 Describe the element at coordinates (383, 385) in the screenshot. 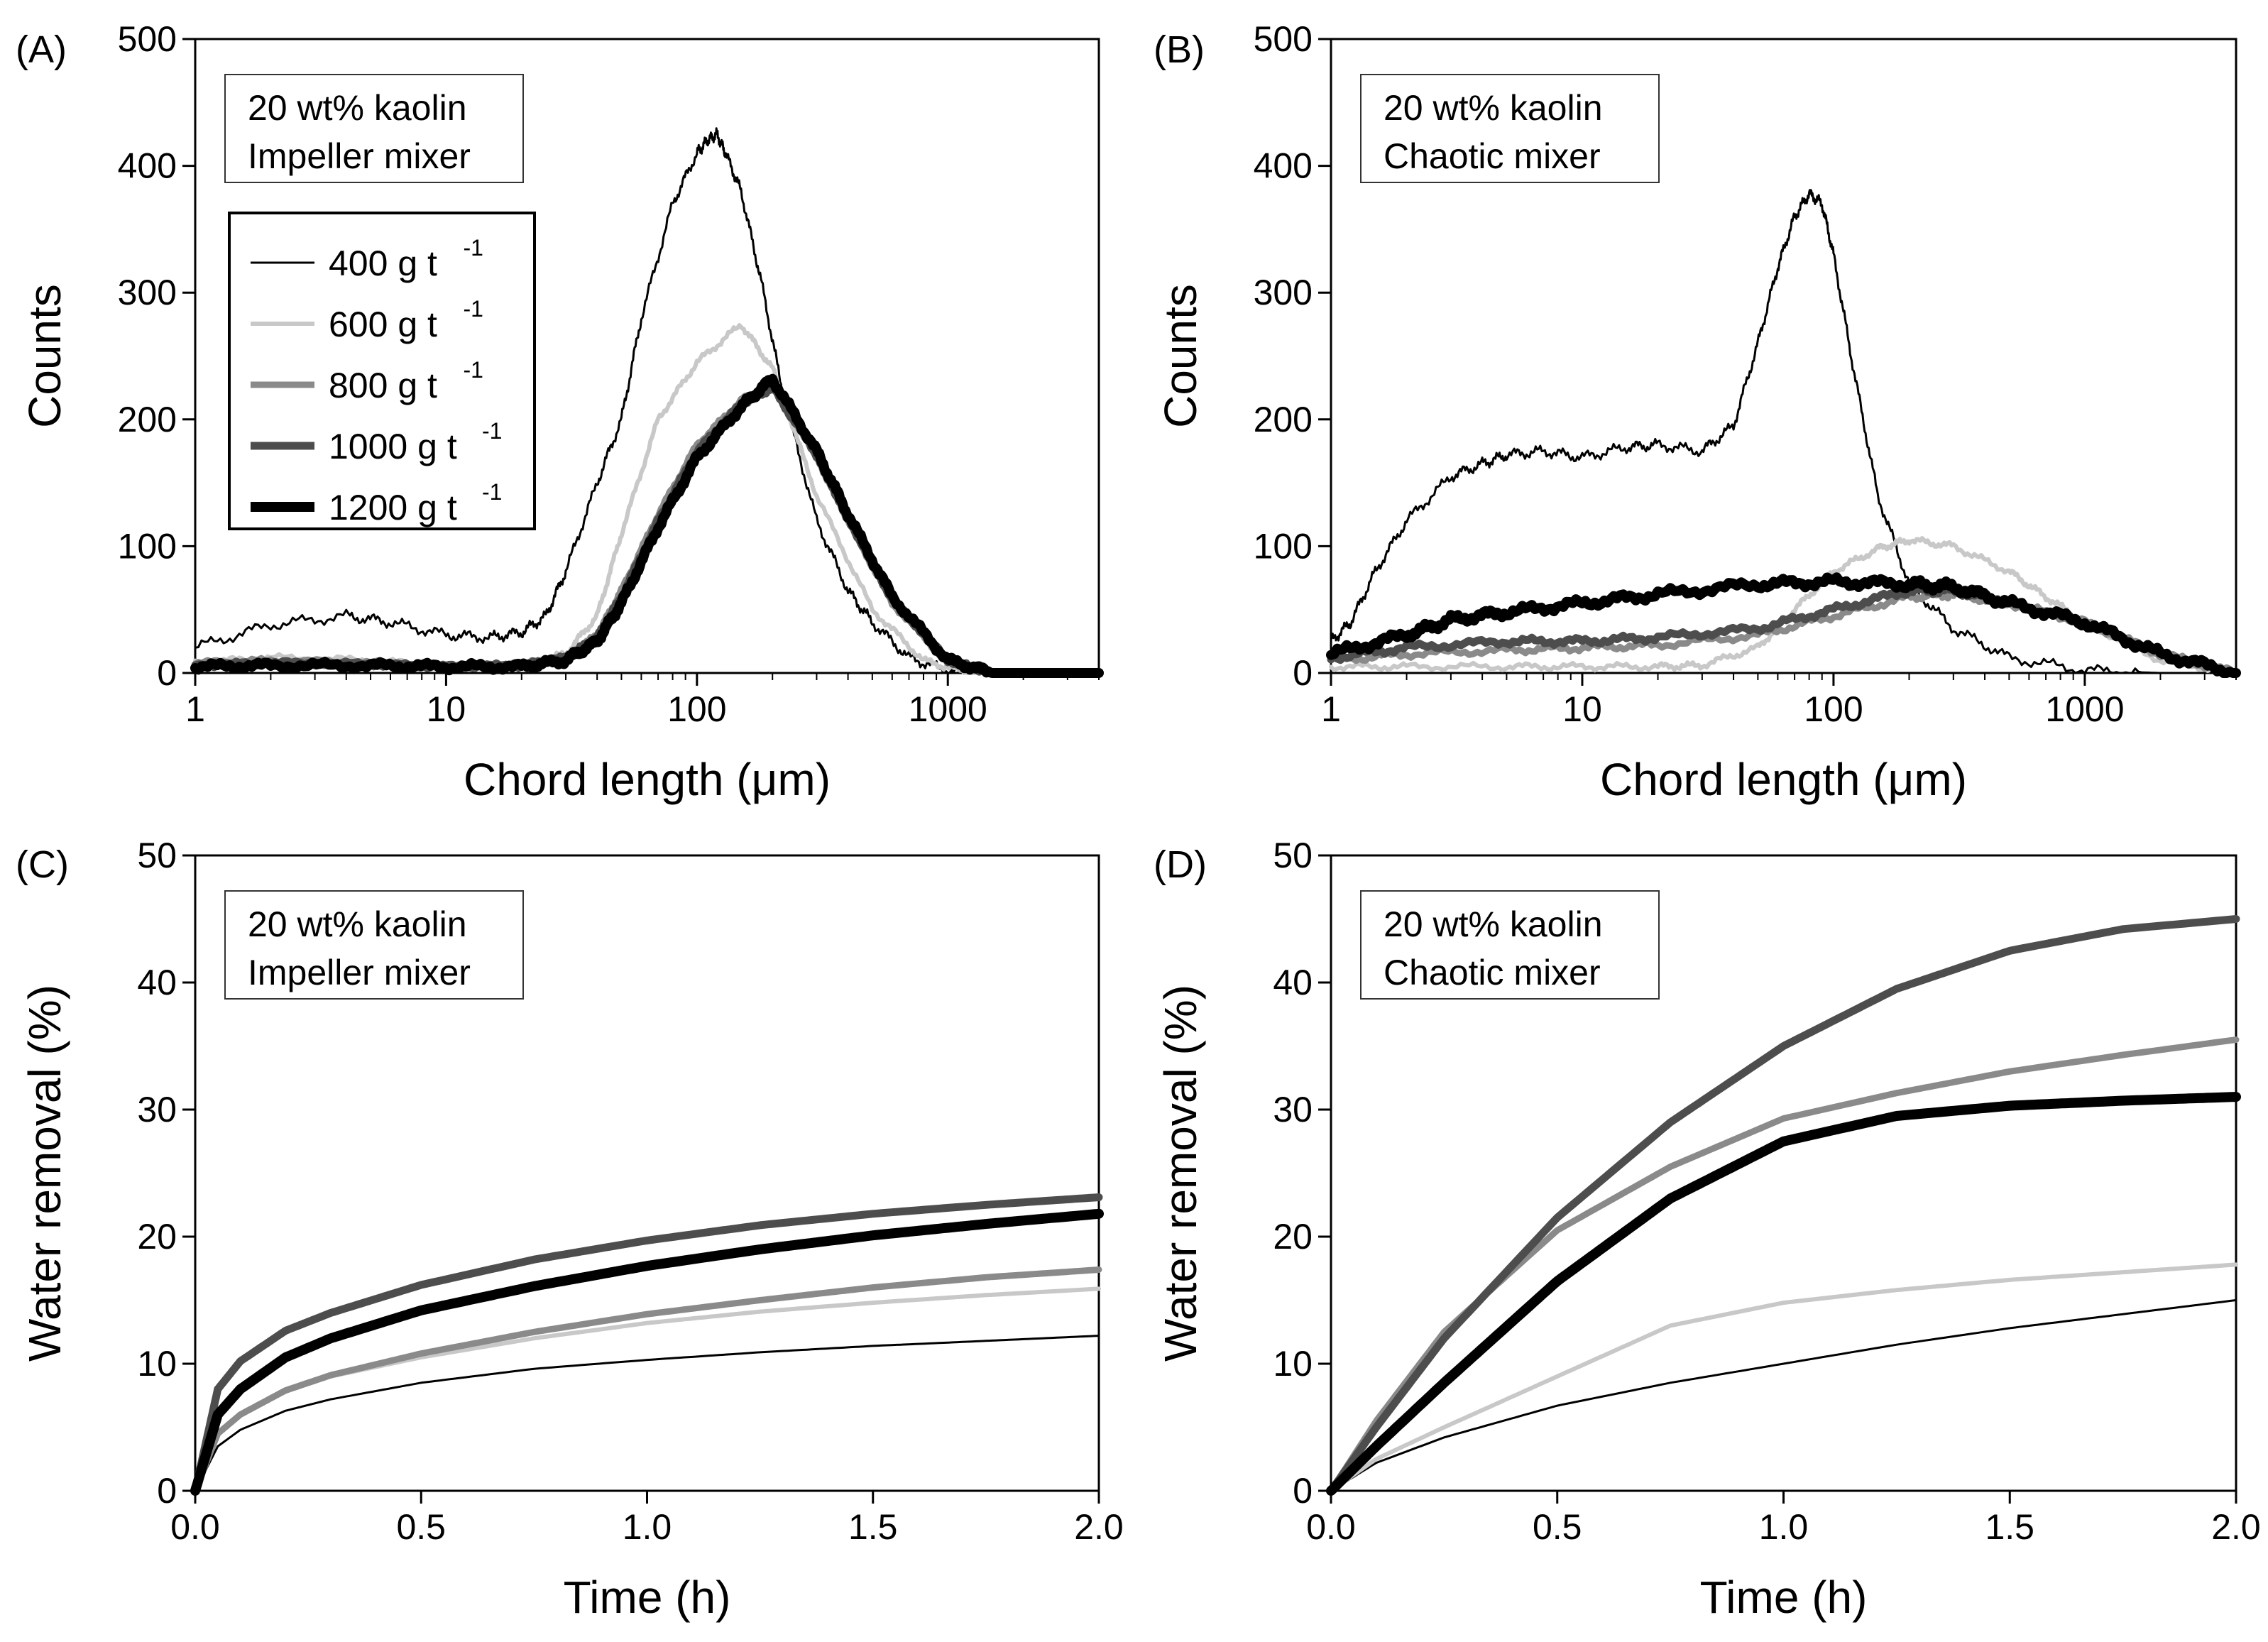

I see `legend-label: 800 g t` at that location.